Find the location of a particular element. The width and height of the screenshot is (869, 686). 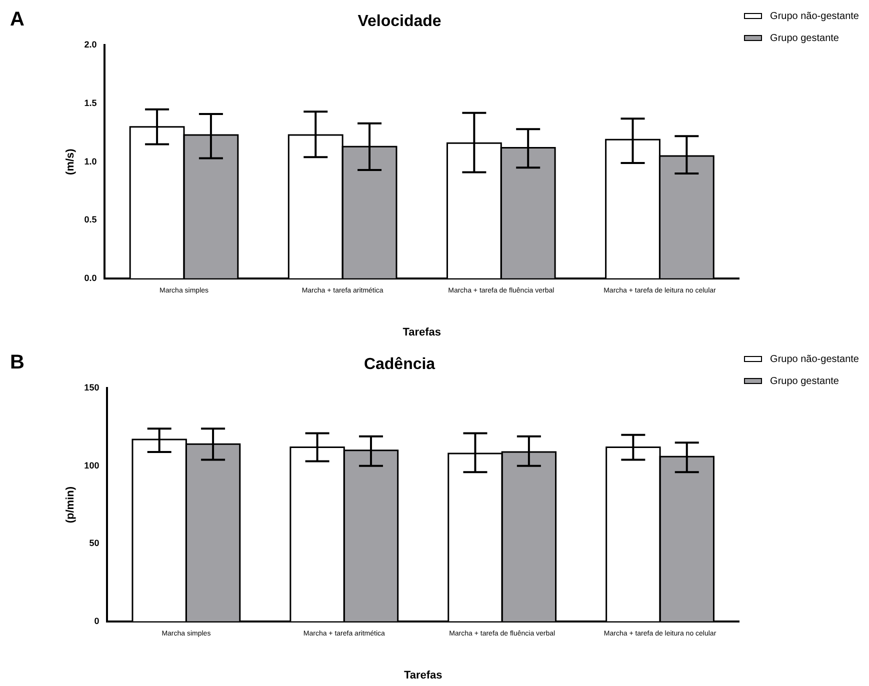

y-tick-label: 0.0 is located at coordinates (90, 277).